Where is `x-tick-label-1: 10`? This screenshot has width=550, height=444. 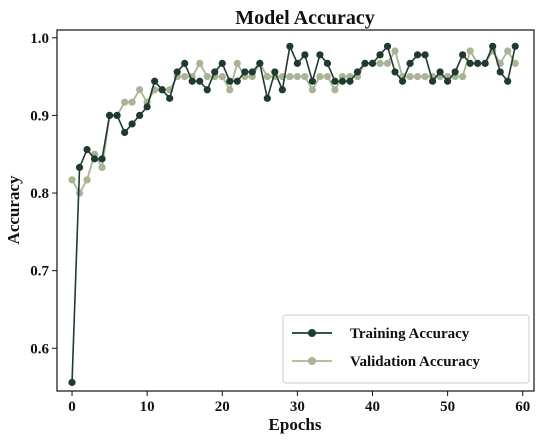
x-tick-label-1: 10 is located at coordinates (147, 407).